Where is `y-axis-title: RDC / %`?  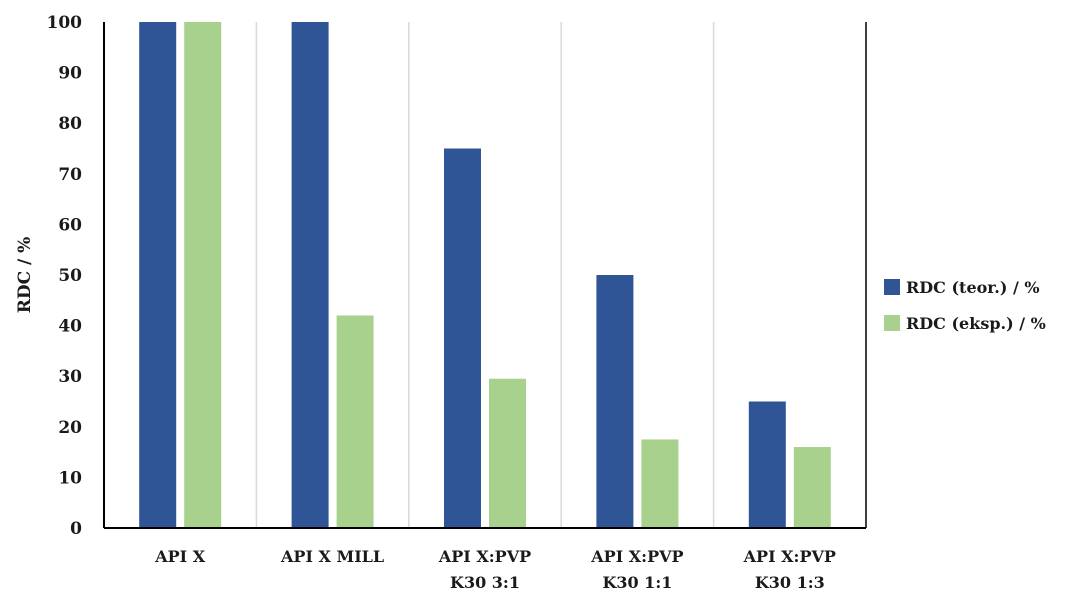 y-axis-title: RDC / % is located at coordinates (25, 275).